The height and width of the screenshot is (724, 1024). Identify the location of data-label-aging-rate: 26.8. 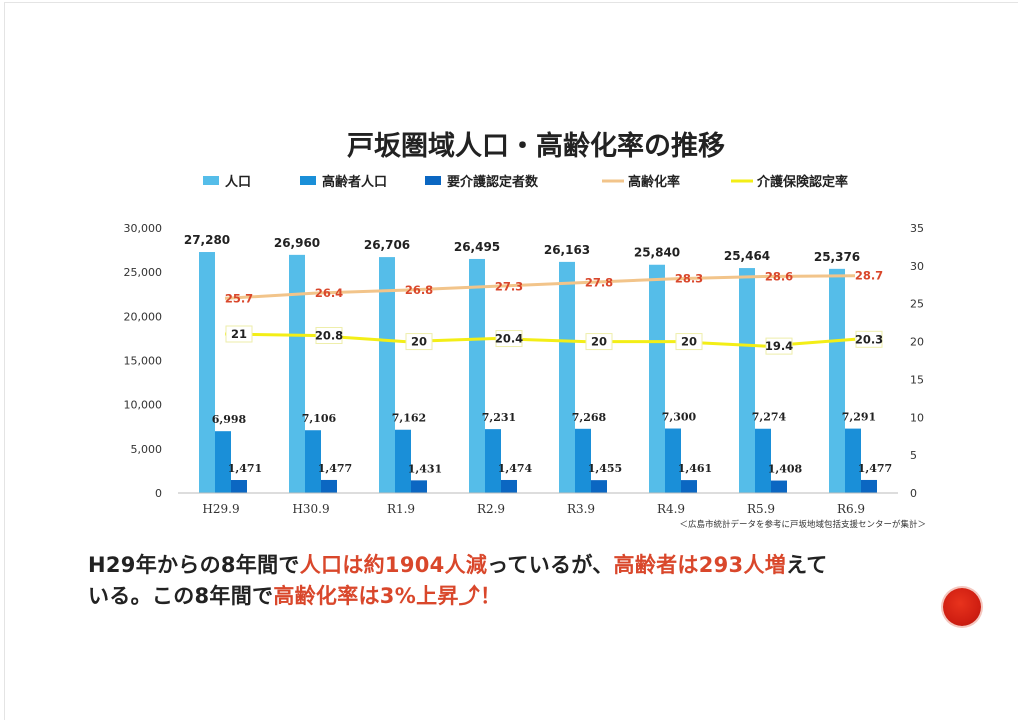
(419, 290).